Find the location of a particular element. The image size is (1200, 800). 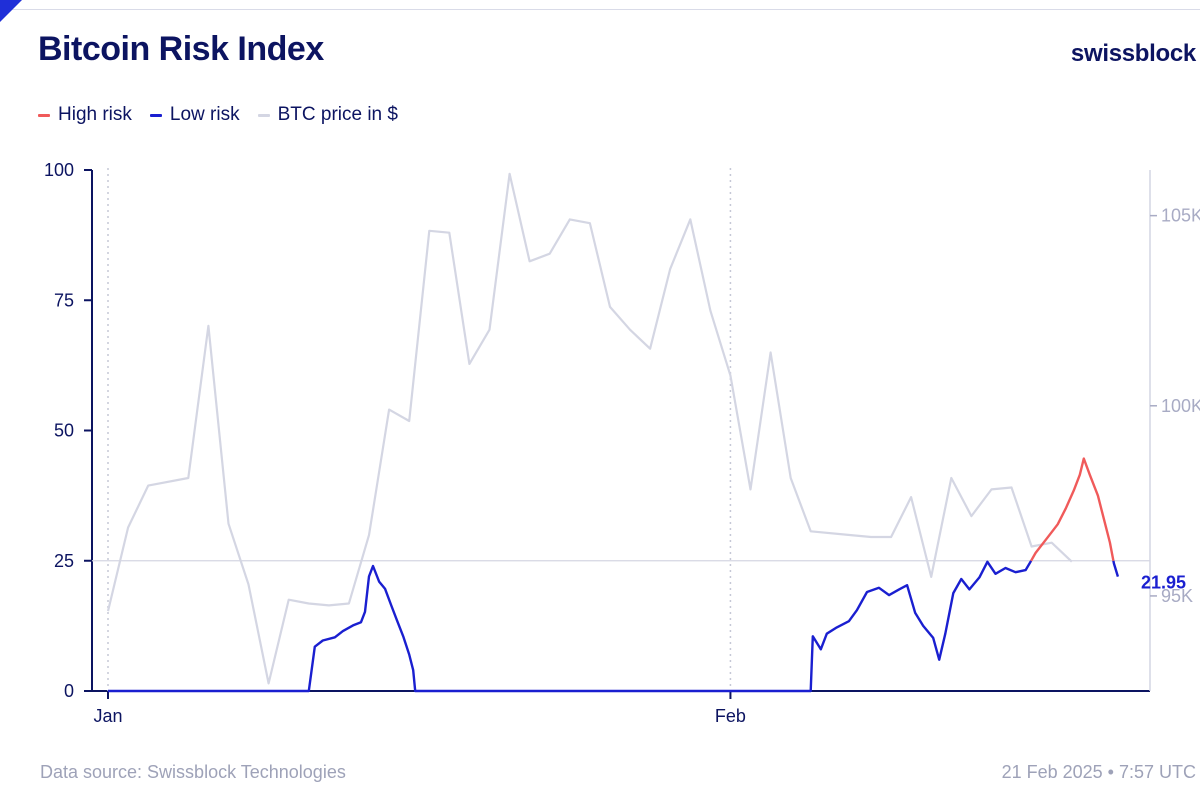

timestamp: 21 Feb 2025 • 7:57 UTC is located at coordinates (1098, 772).